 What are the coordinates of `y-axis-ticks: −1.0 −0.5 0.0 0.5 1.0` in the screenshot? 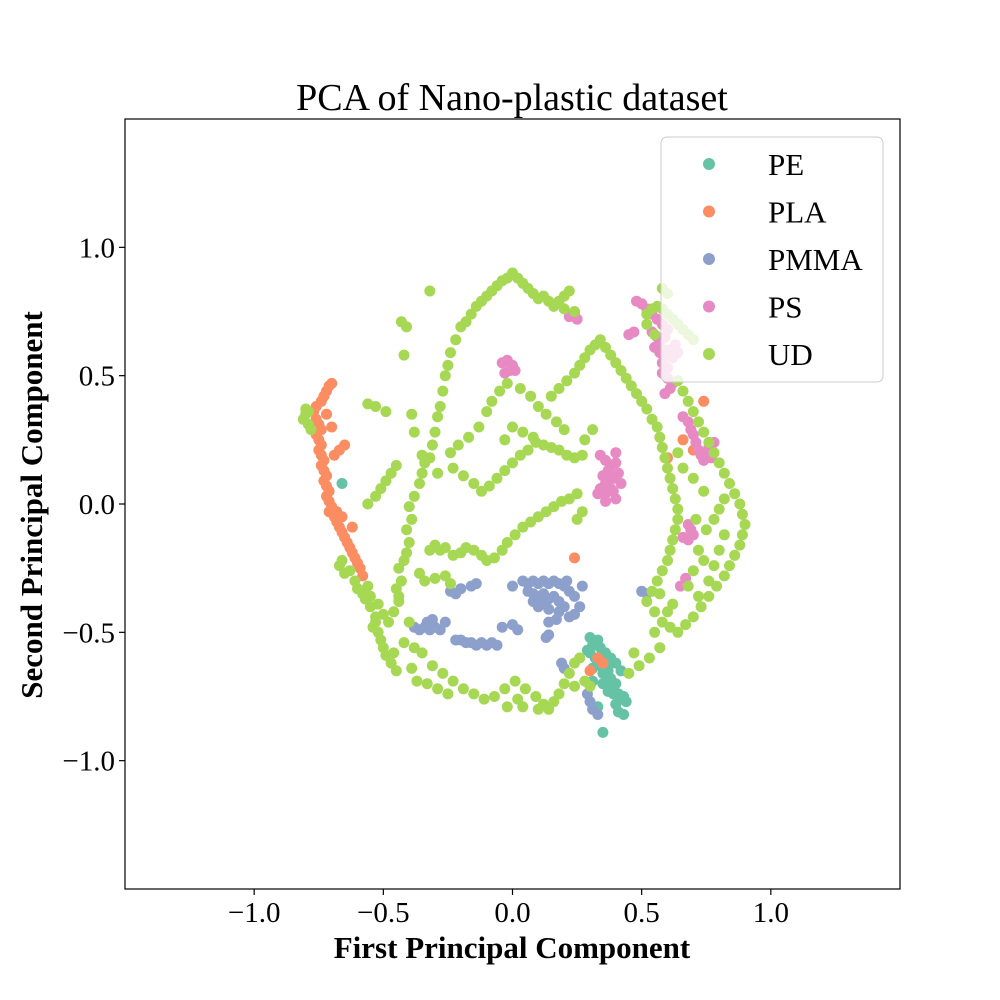 It's located at (93, 505).